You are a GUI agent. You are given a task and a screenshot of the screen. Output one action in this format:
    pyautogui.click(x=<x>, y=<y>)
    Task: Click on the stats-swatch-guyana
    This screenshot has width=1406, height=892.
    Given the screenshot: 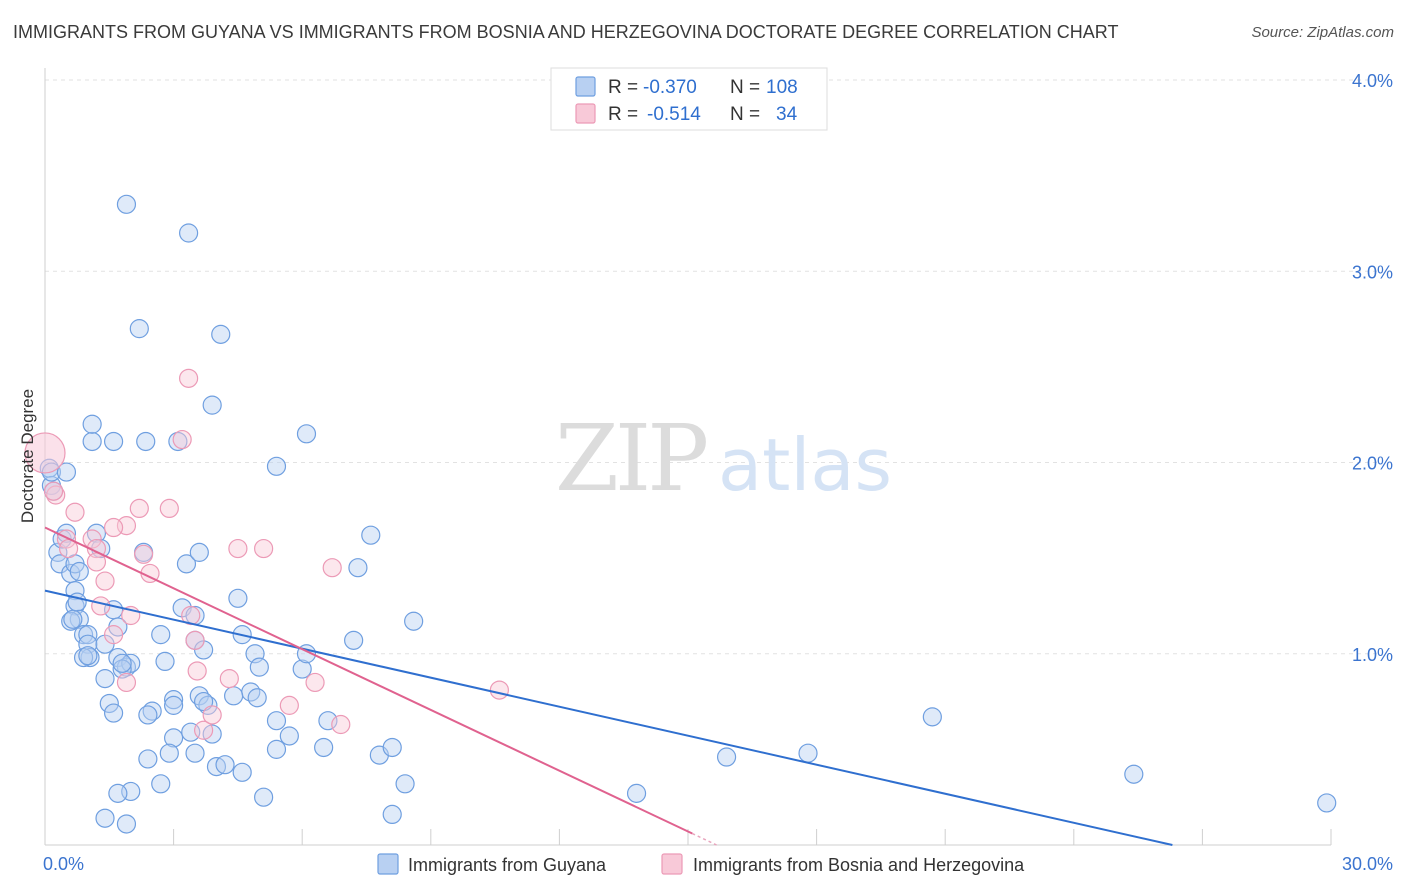 What is the action you would take?
    pyautogui.click(x=585, y=86)
    